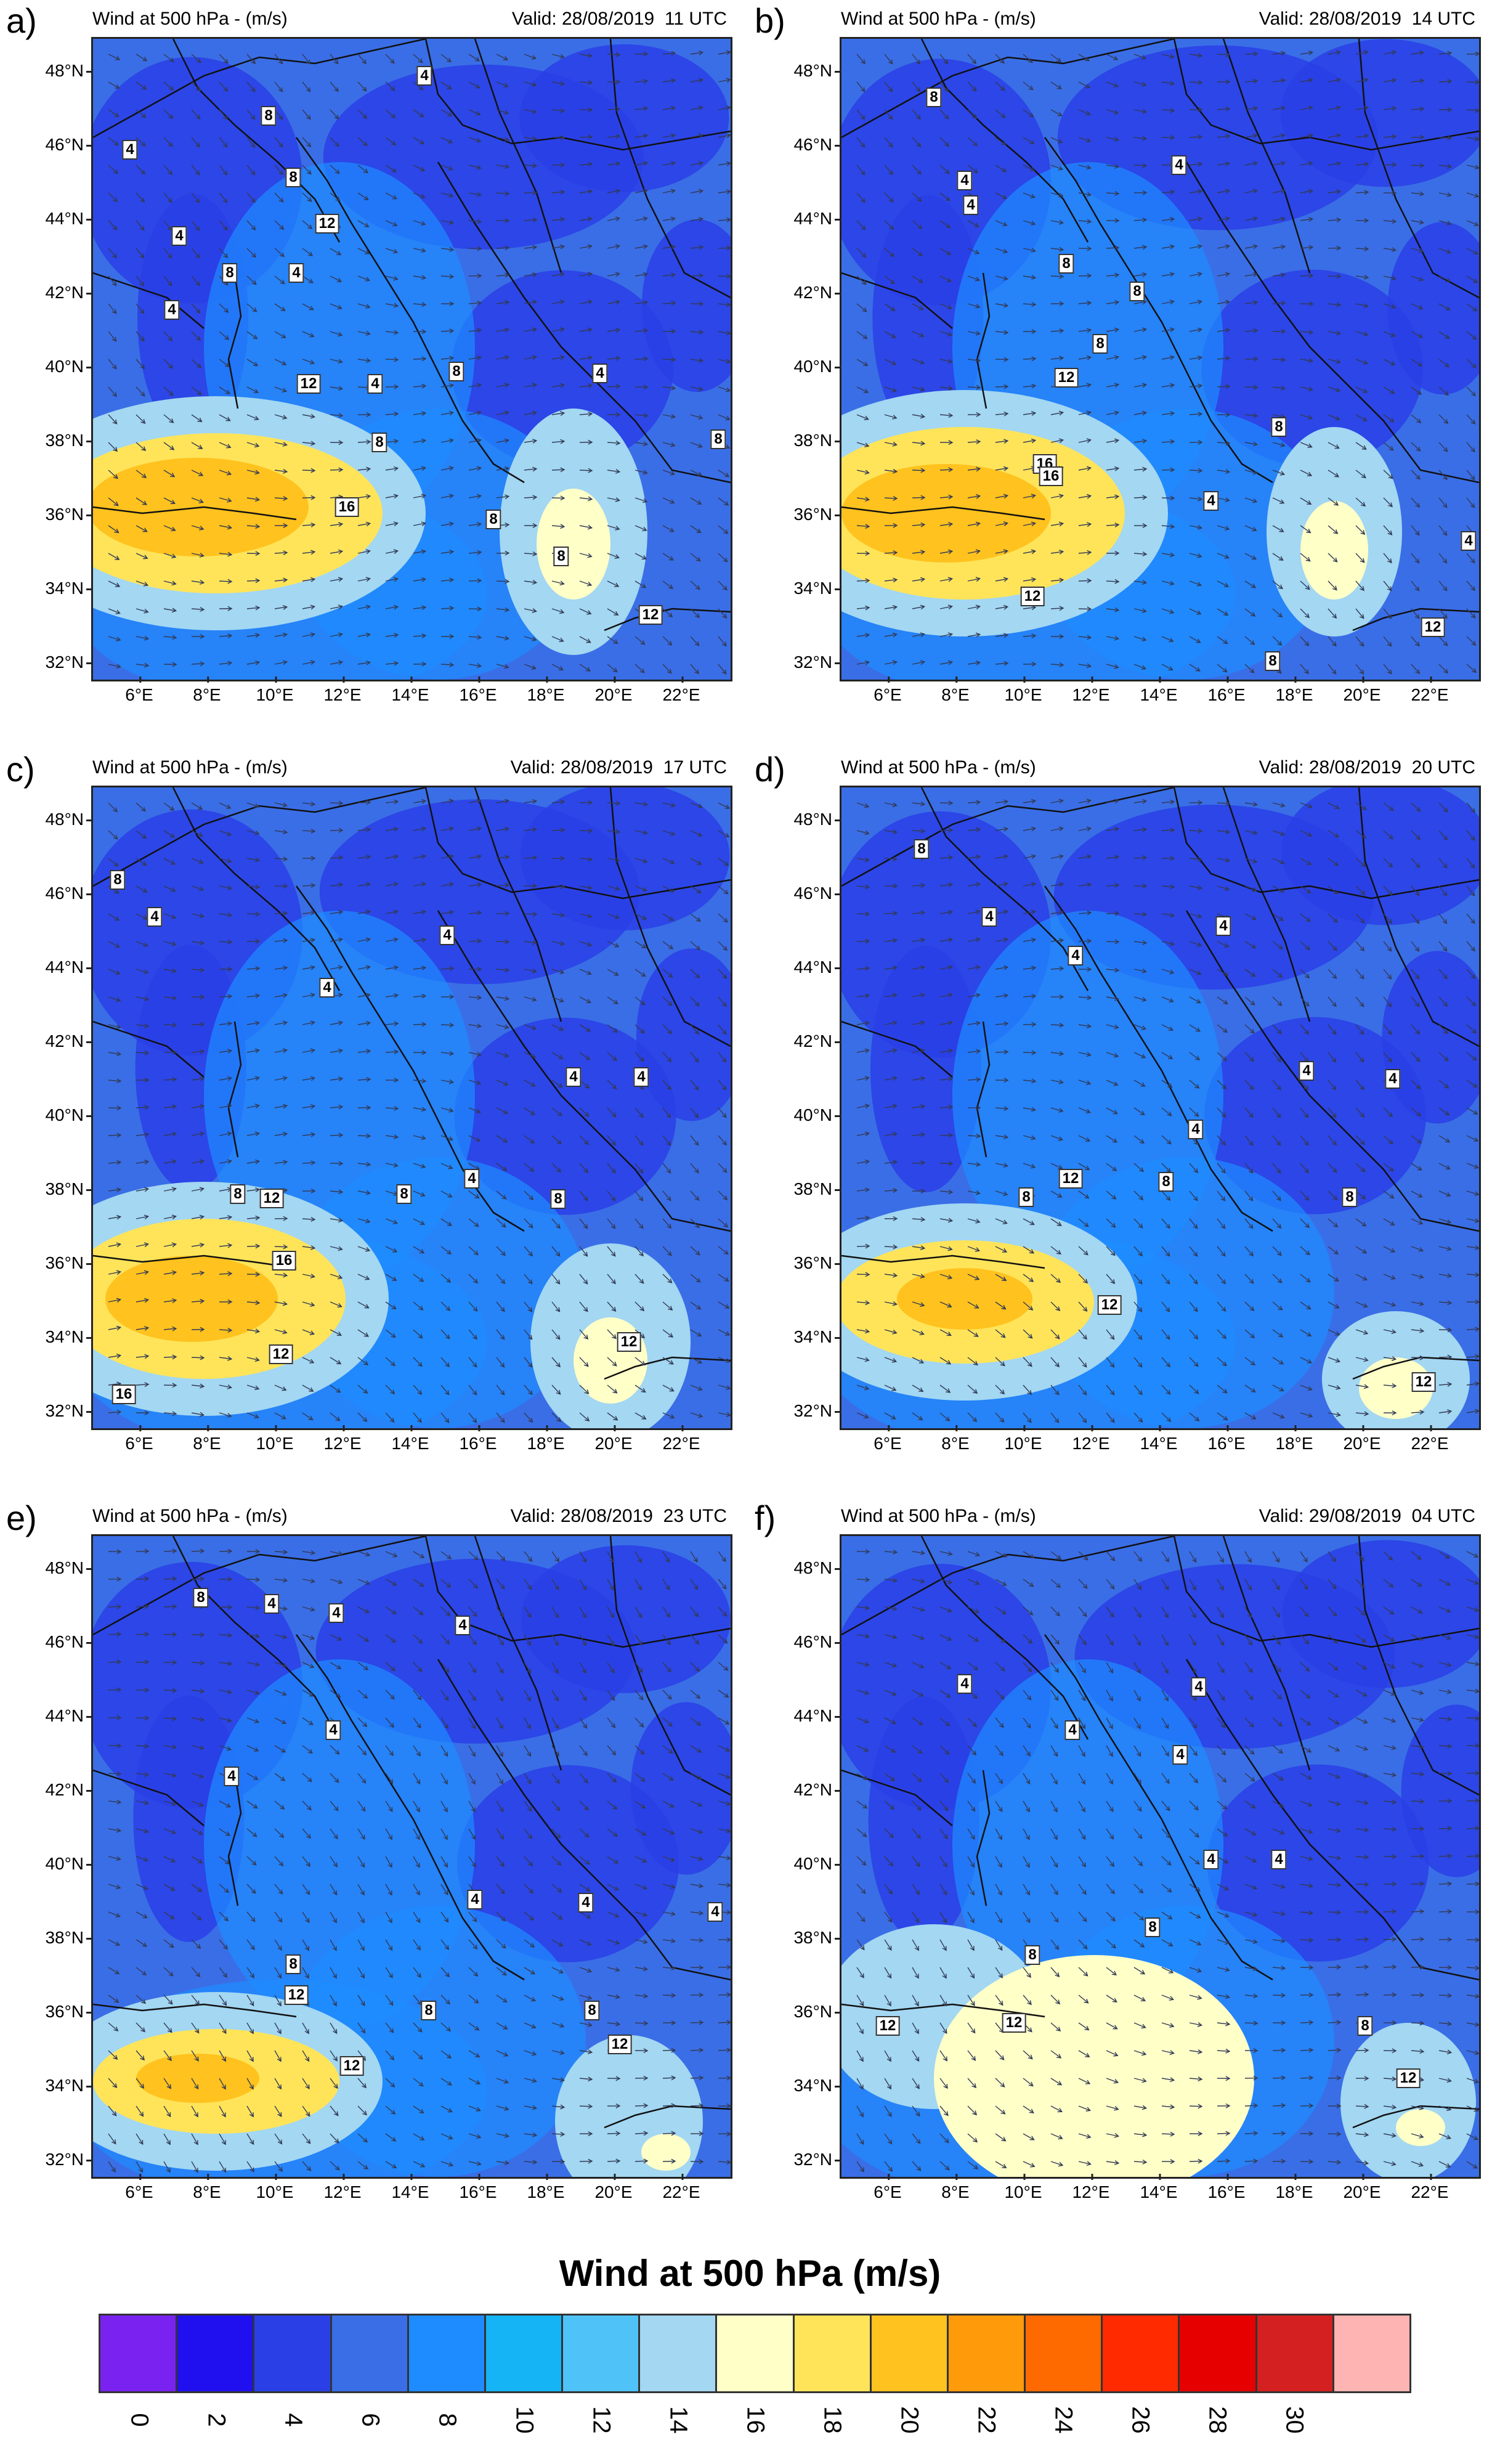  I want to click on longitude-label: 10°E, so click(275, 2188).